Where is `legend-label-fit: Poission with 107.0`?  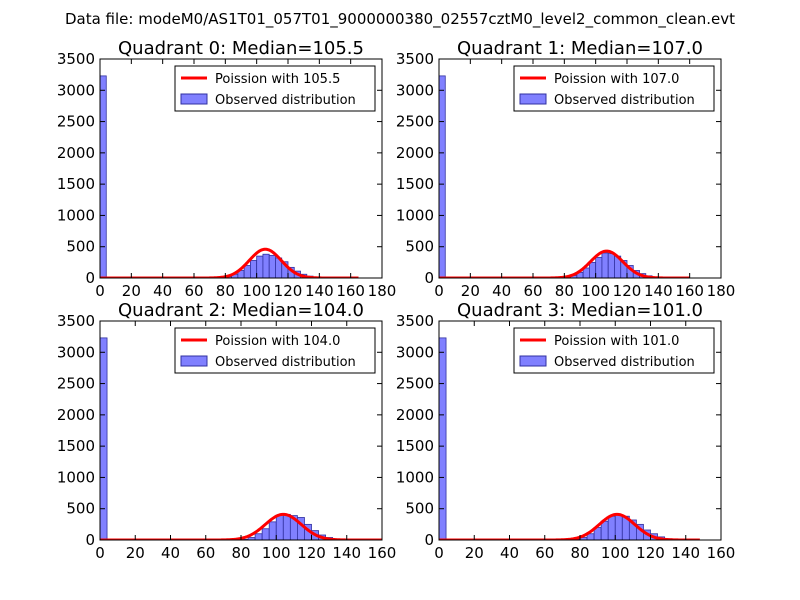
legend-label-fit: Poission with 107.0 is located at coordinates (616, 79).